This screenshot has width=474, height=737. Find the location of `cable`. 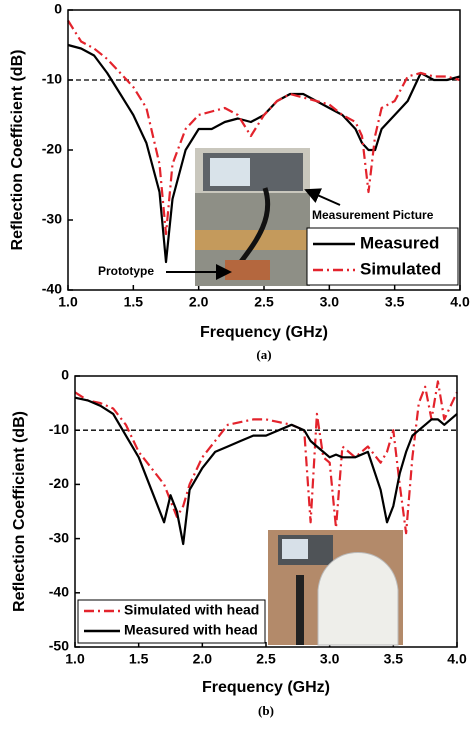

cable is located at coordinates (254, 226).